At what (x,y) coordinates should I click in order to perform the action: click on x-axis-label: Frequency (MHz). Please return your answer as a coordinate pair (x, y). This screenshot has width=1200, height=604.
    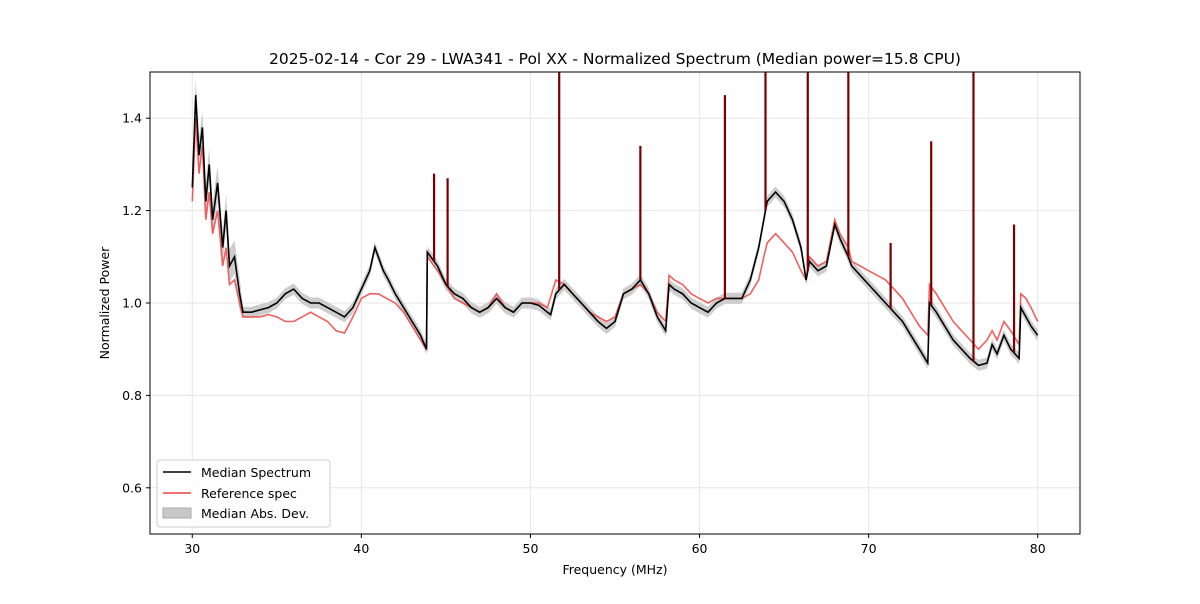
    Looking at the image, I should click on (614, 569).